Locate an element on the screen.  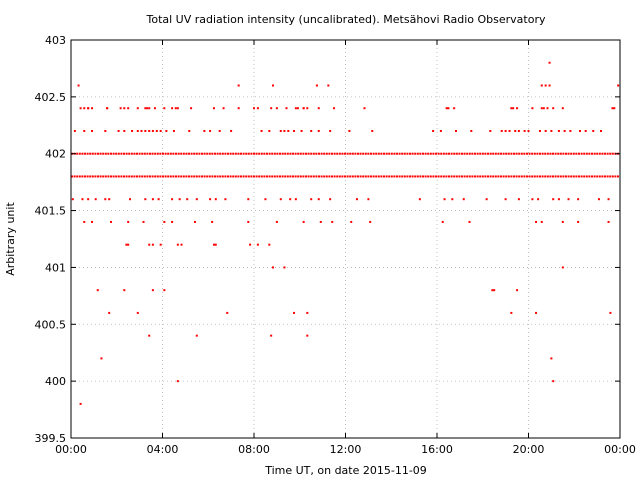
x-axis-label: Time UT, on date 2015-11-09 is located at coordinates (345, 470).